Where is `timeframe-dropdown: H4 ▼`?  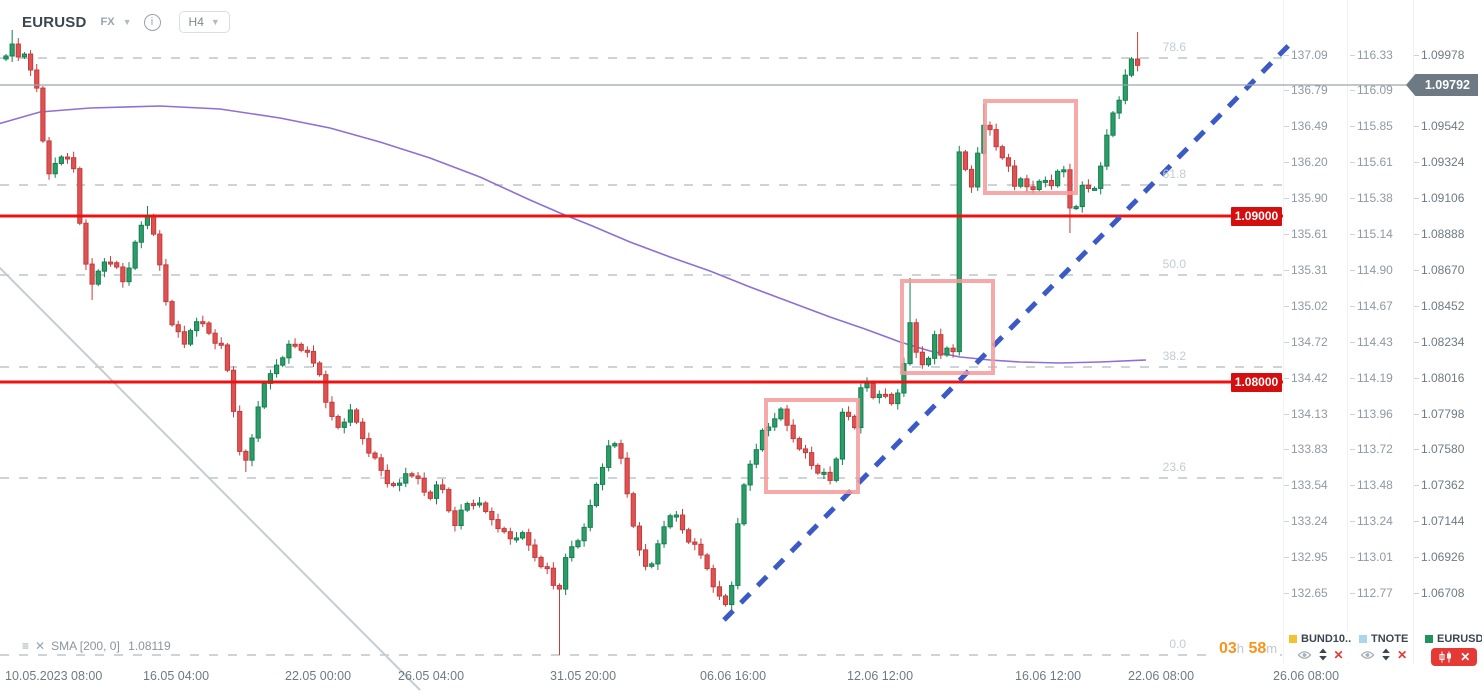 timeframe-dropdown: H4 ▼ is located at coordinates (204, 22).